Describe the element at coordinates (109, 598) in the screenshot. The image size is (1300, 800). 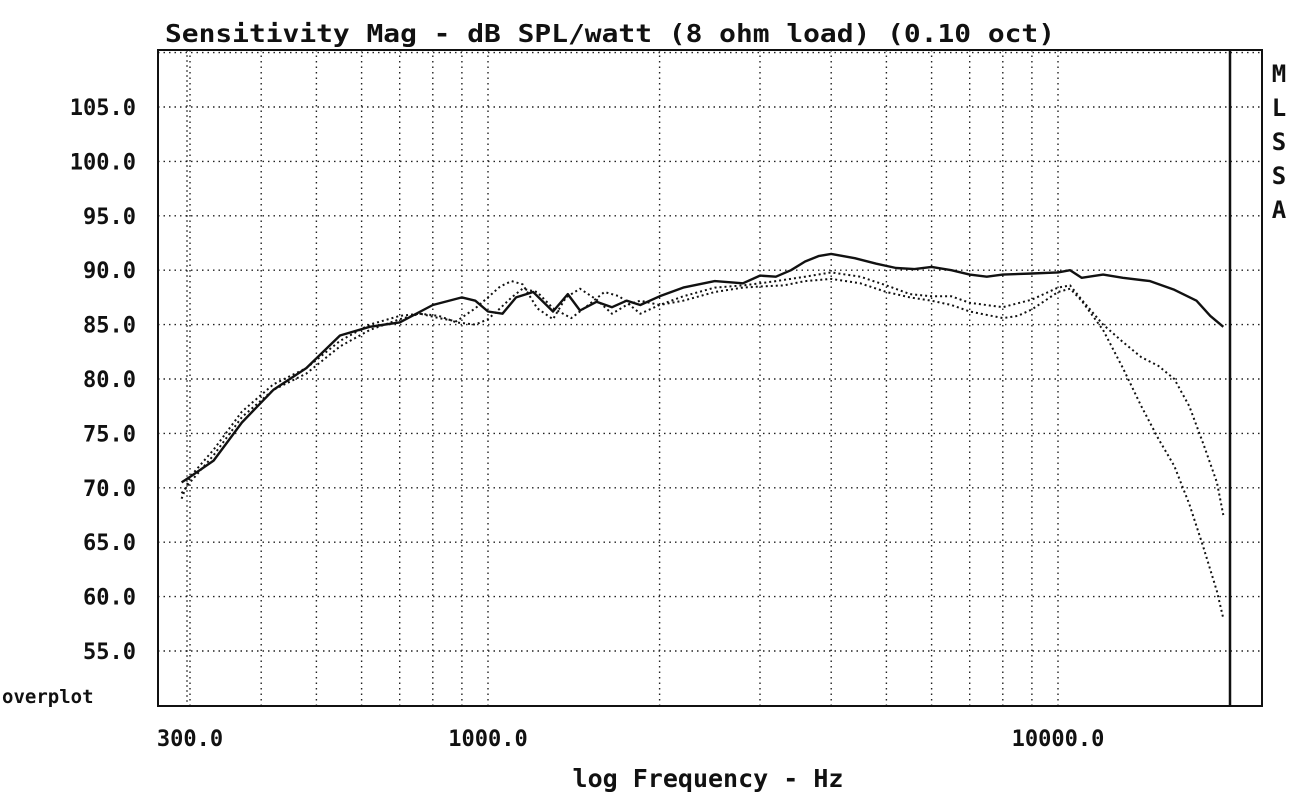
I see `y-tick-label: 60.0` at that location.